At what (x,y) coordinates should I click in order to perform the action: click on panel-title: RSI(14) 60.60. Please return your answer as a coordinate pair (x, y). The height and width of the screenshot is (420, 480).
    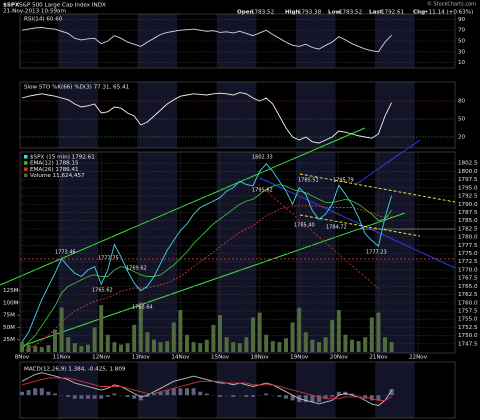
    Looking at the image, I should click on (43, 20).